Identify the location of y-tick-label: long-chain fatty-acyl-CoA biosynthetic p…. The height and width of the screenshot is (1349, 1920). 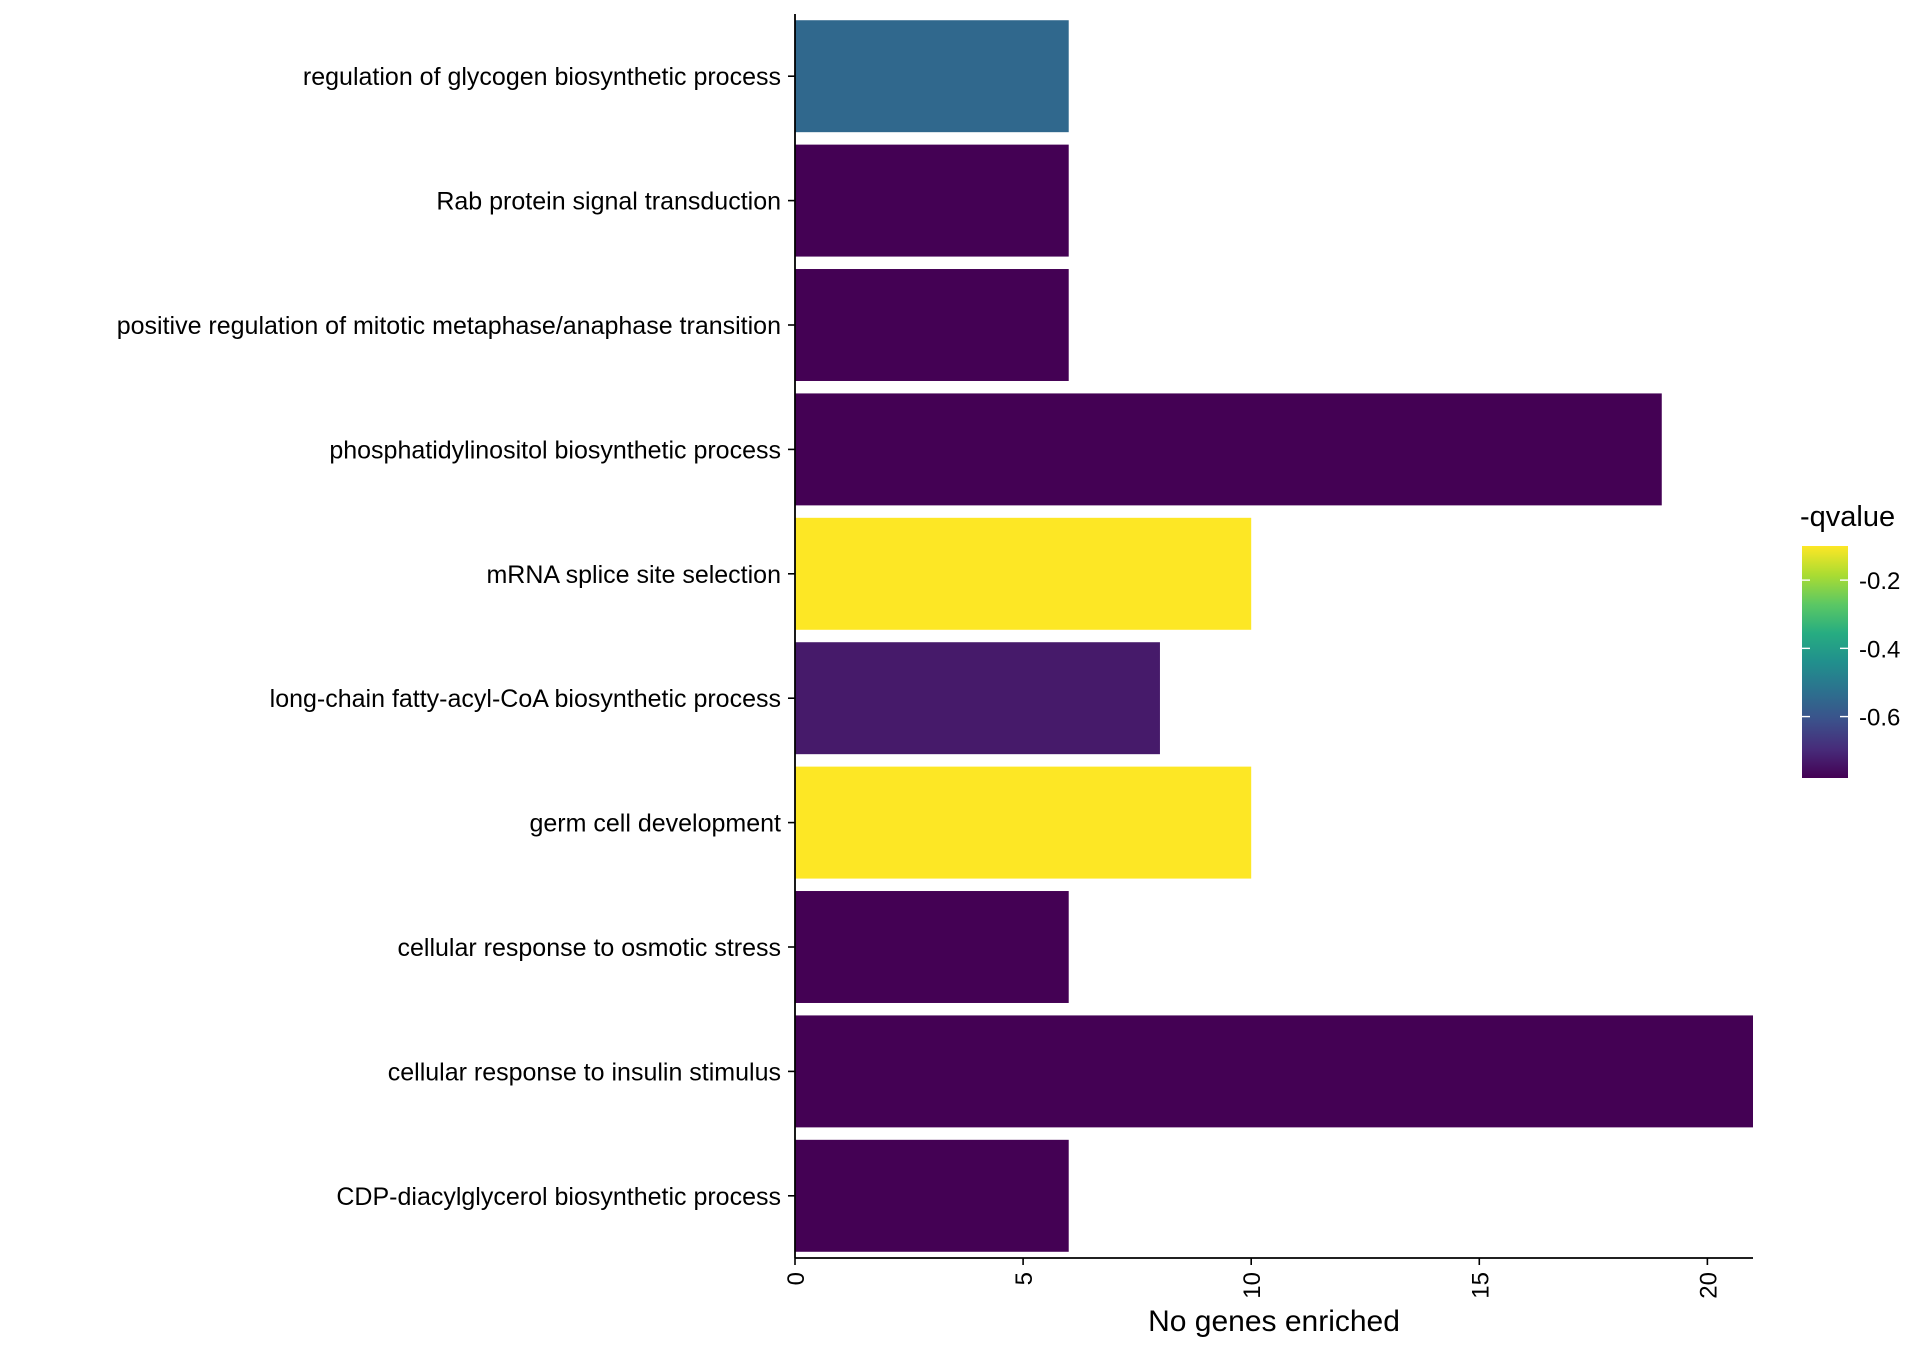
(525, 699).